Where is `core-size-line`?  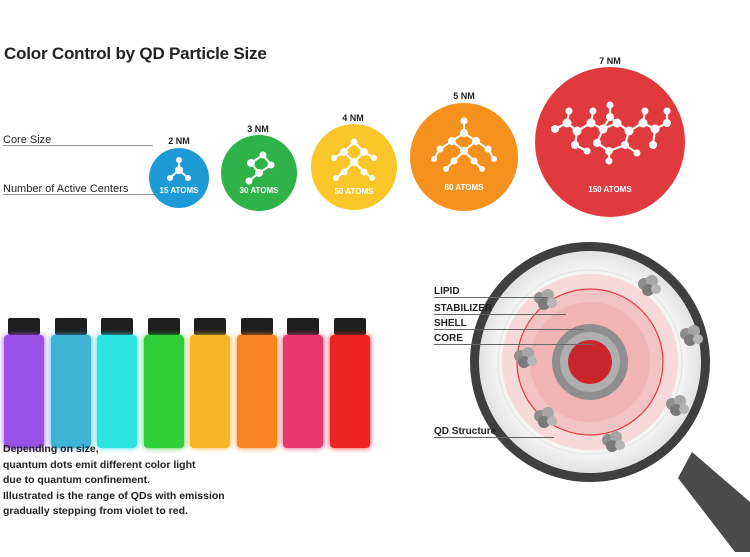
core-size-line is located at coordinates (78, 145).